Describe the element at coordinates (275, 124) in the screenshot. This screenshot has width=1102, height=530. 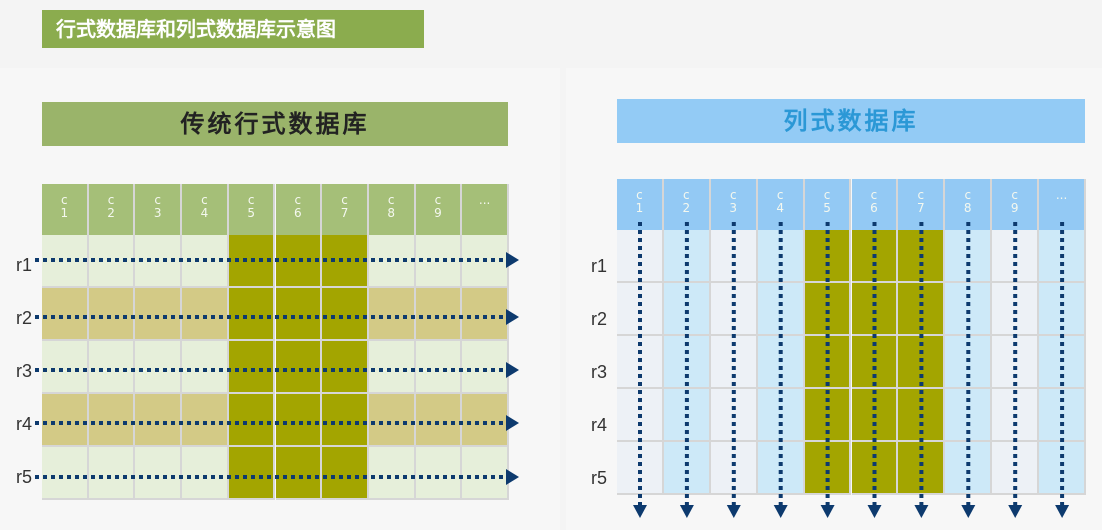
I see `row-store-title: 传统行式数据库` at that location.